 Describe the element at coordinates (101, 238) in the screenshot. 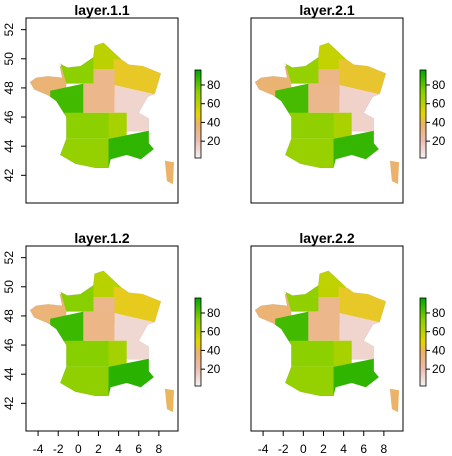

I see `panel-title: layer.1.2` at that location.